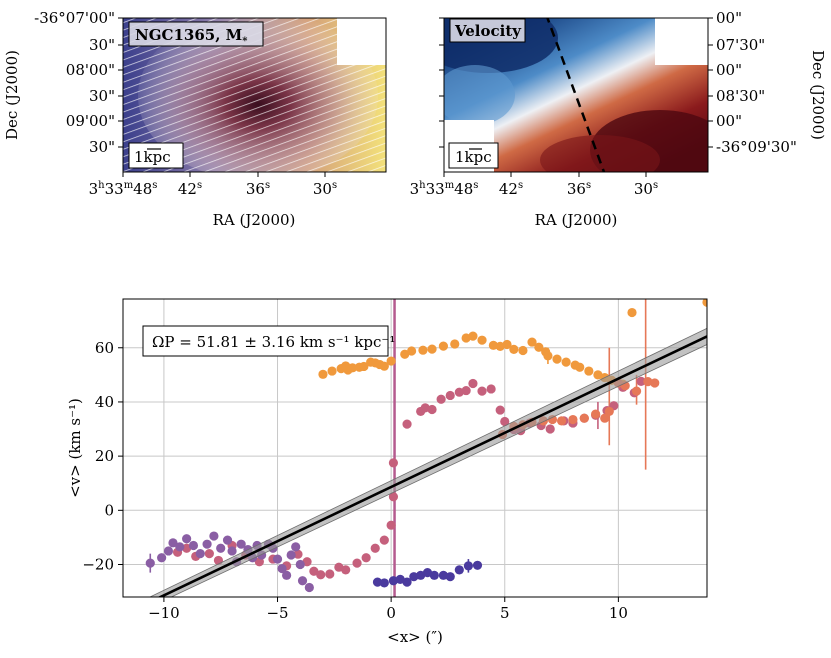 Image resolution: width=831 pixels, height=658 pixels. I want to click on plot-y-ticks: −20 0 20 40 60, so click(102, 456).